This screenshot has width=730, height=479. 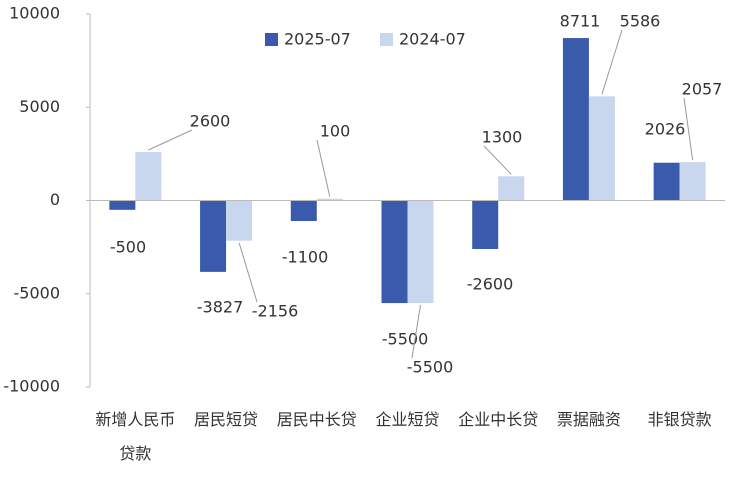 I want to click on x-tick-label: 企业中长贷, so click(x=498, y=419).